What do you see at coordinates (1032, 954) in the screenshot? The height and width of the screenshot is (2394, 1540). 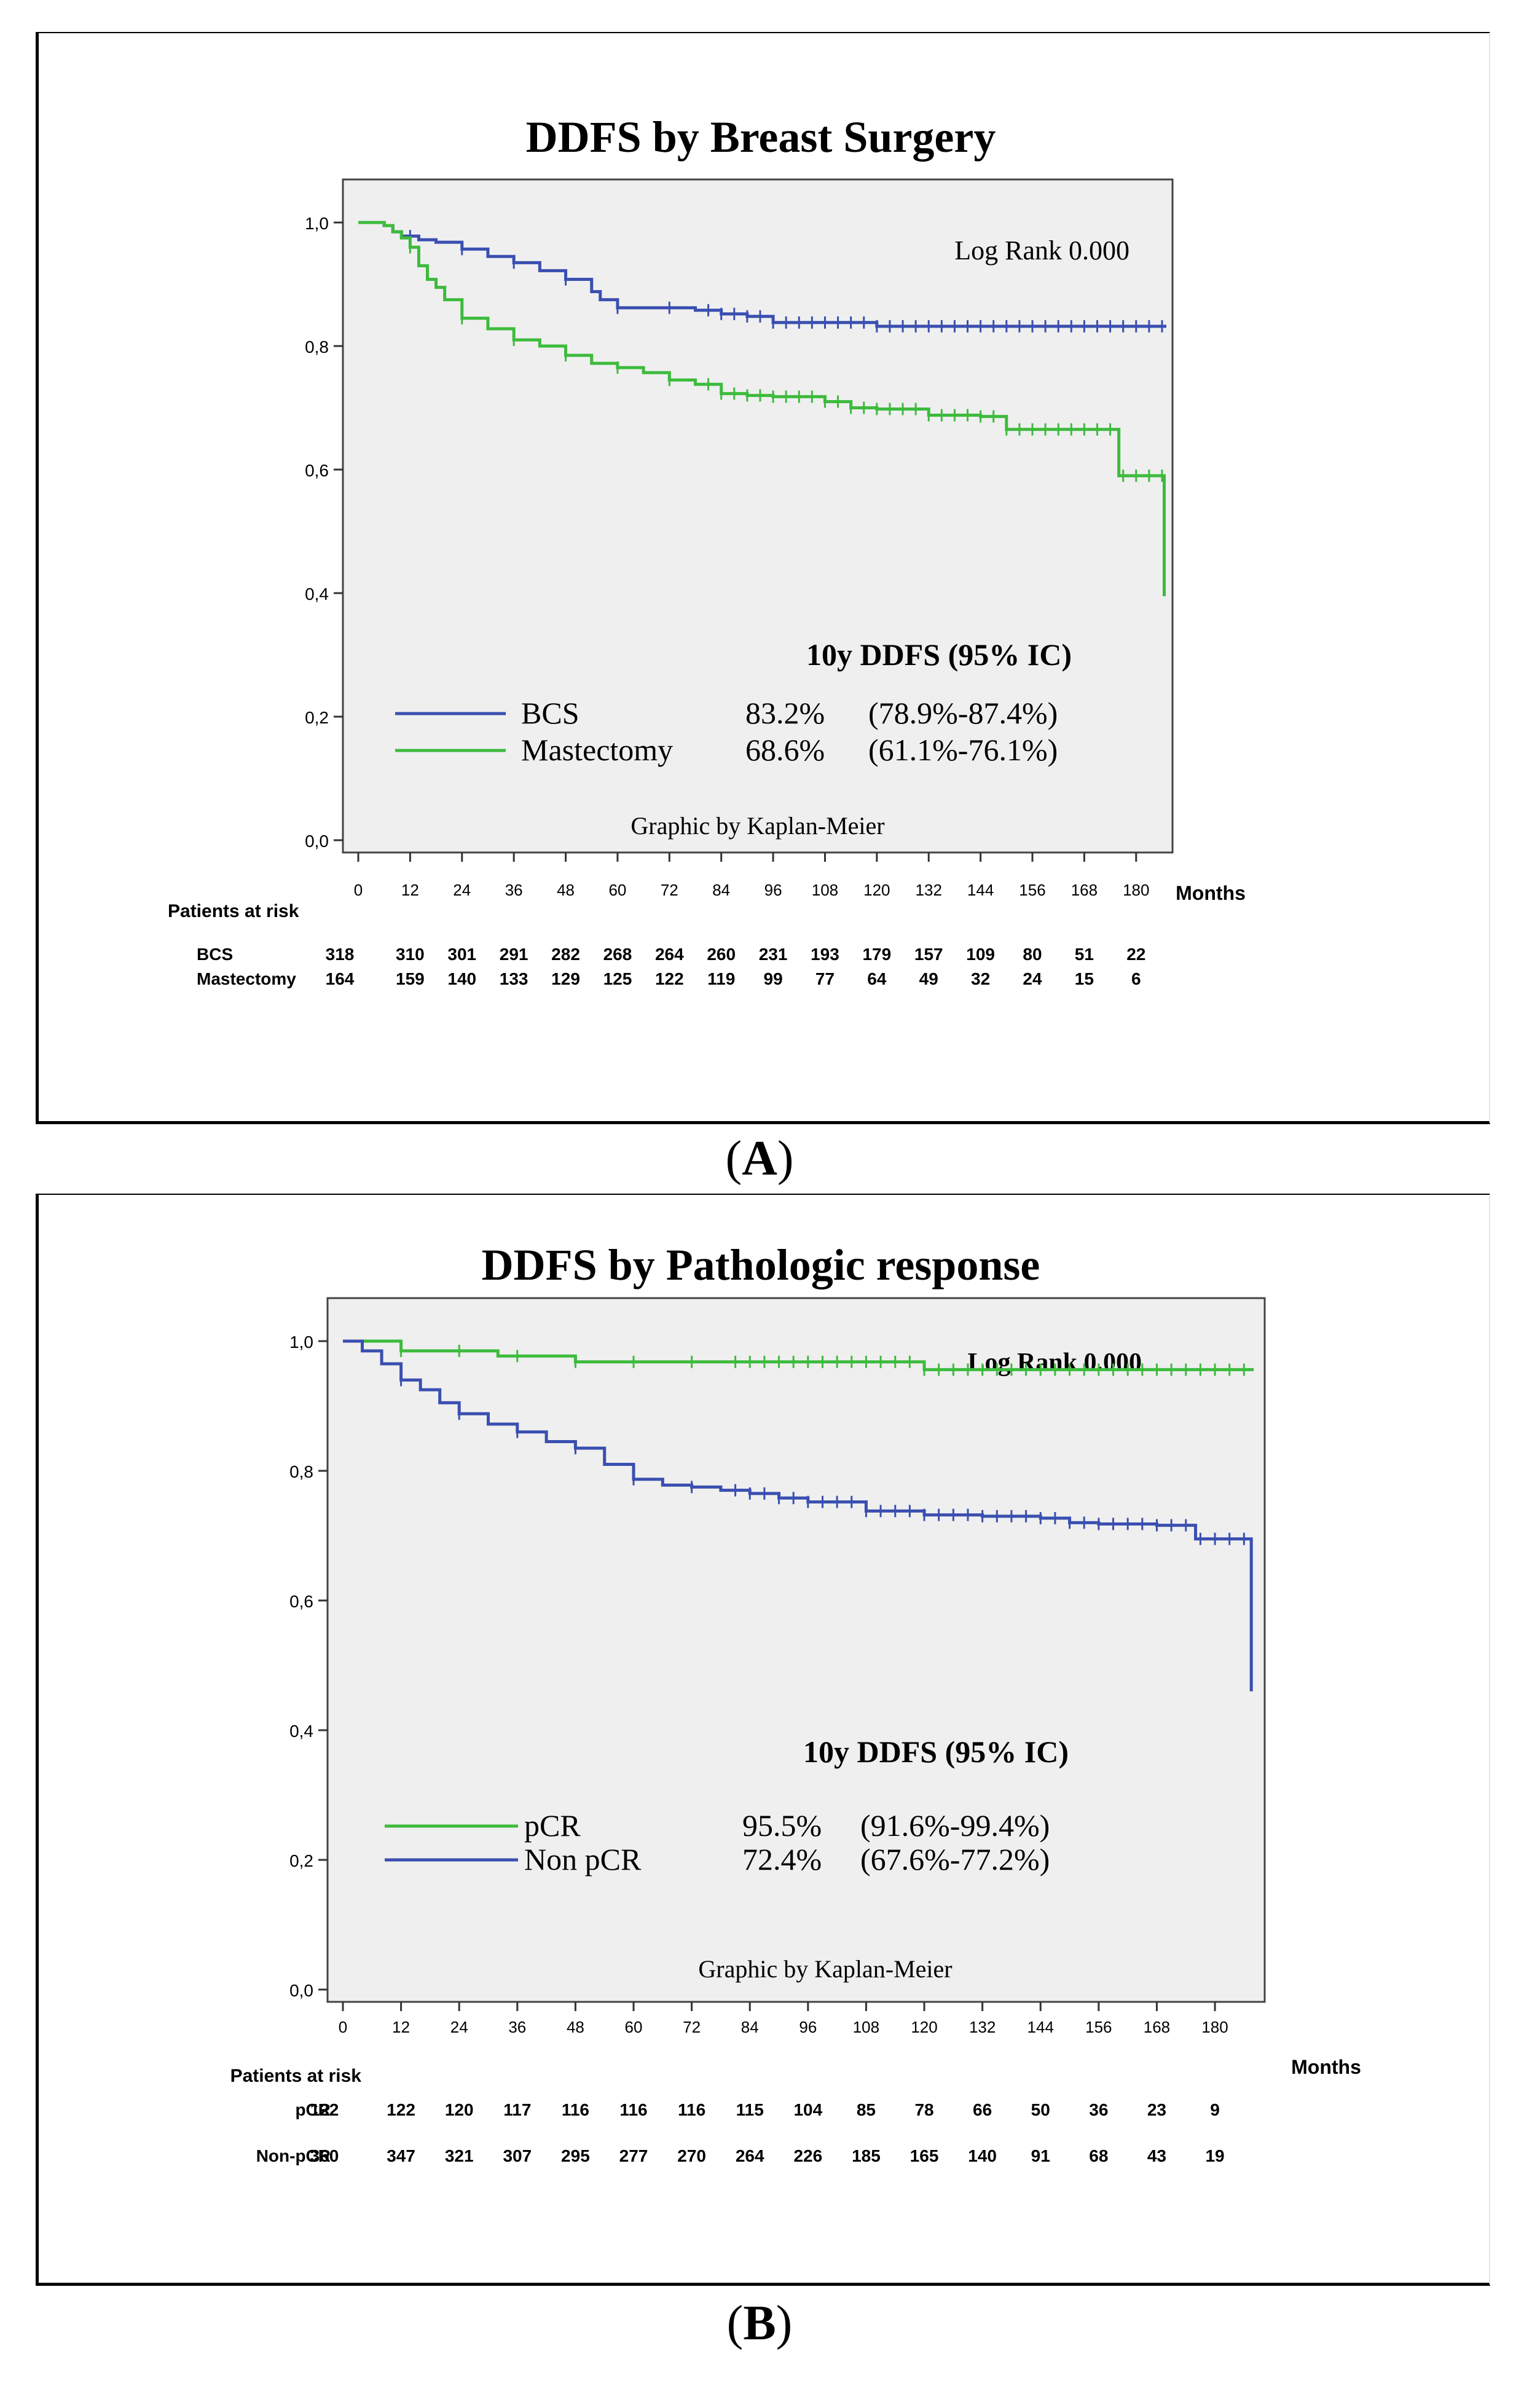 I see `risk-value: 80` at bounding box center [1032, 954].